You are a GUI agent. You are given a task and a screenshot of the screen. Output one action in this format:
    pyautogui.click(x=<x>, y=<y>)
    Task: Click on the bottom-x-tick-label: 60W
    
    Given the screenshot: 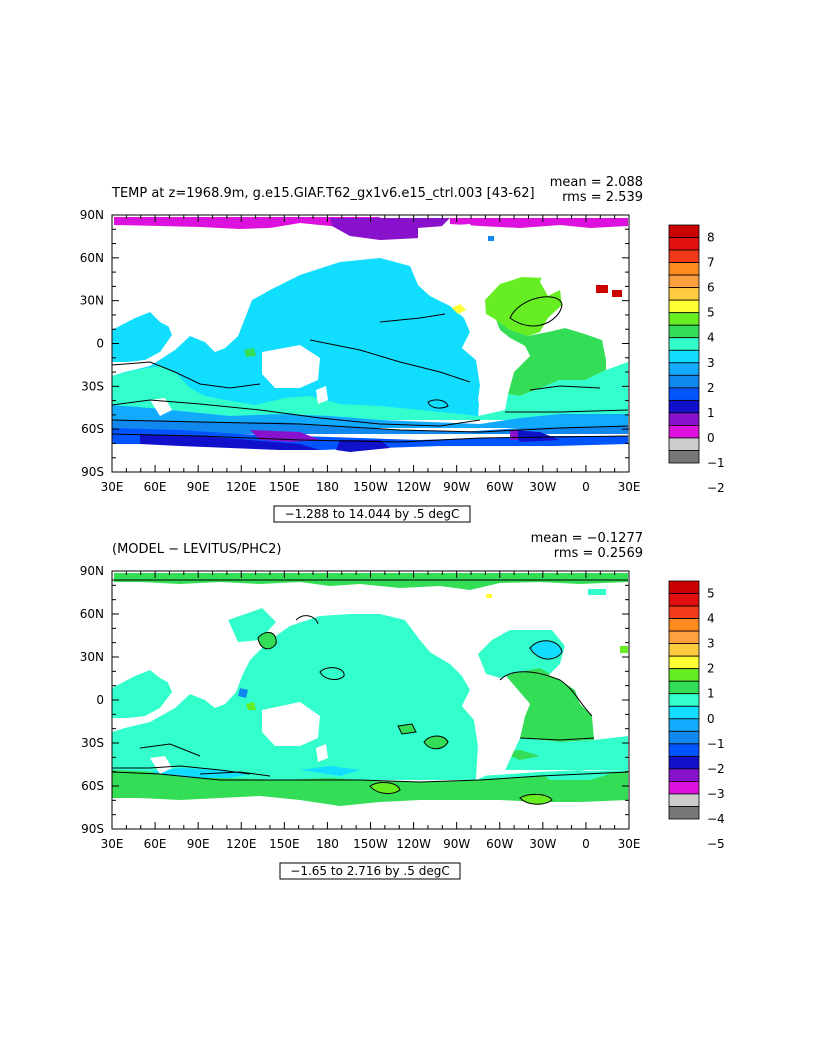 What is the action you would take?
    pyautogui.click(x=499, y=844)
    